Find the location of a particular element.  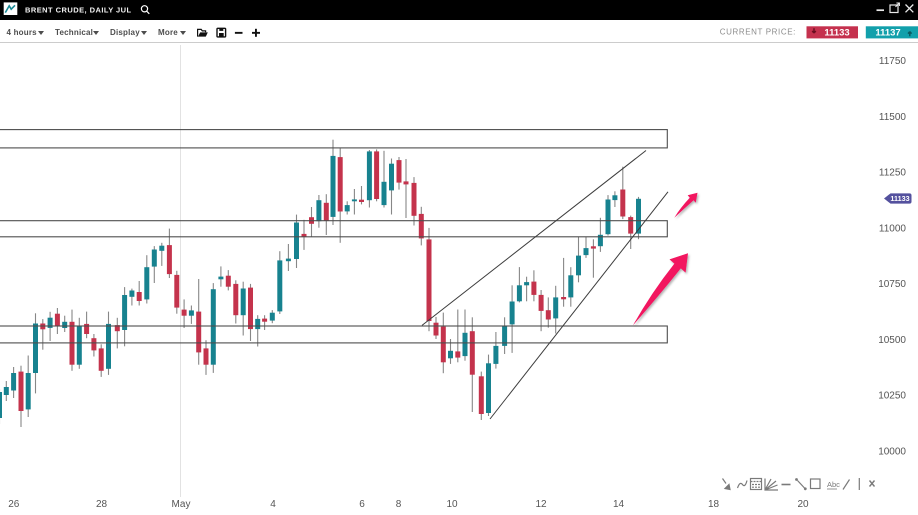

svg-text: Abc is located at coordinates (833, 484).